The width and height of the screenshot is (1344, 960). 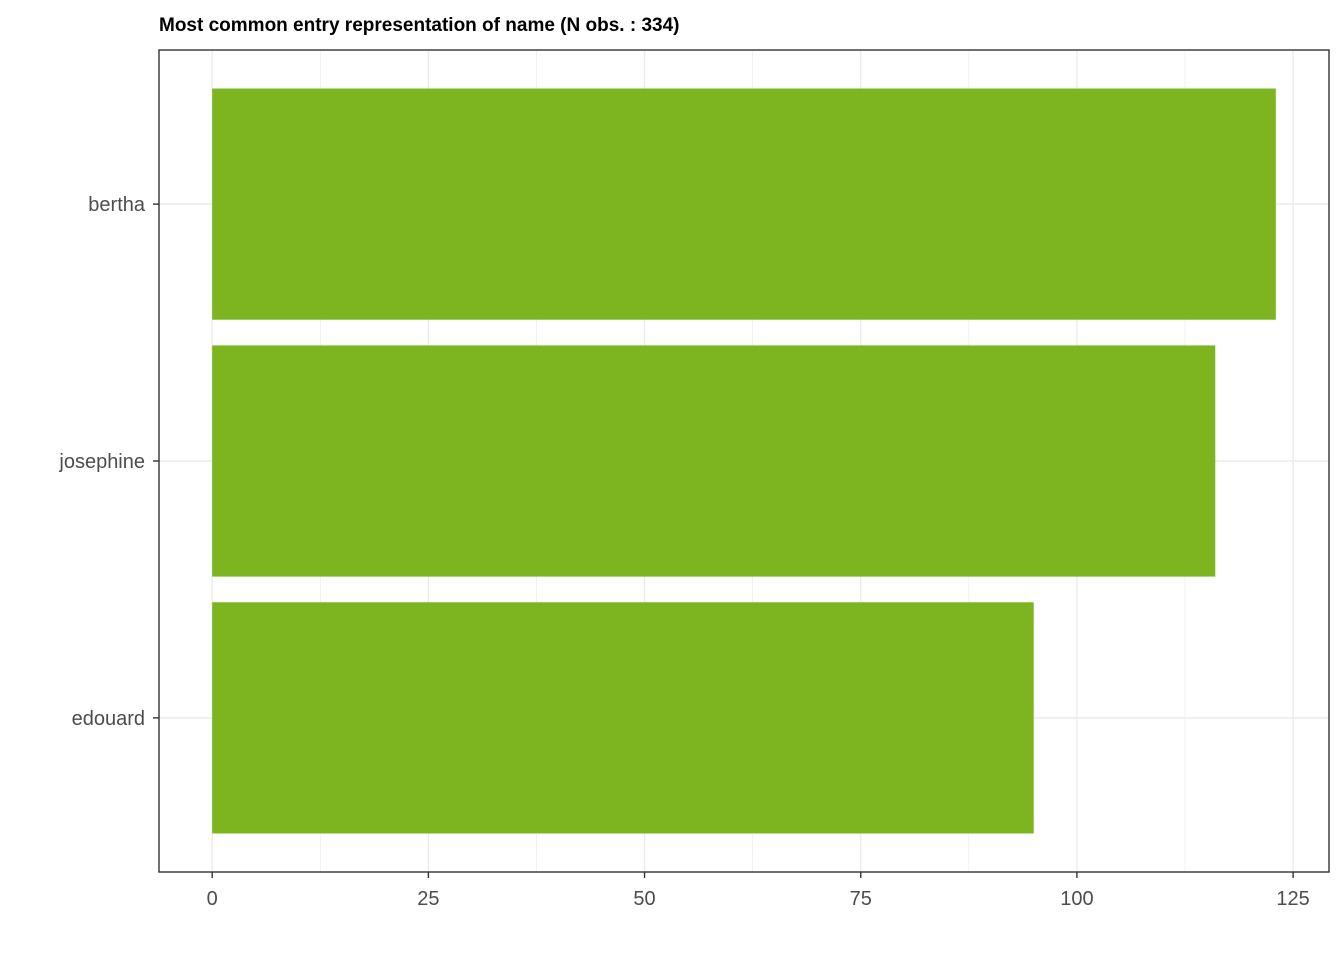 I want to click on x-tick-label: 50, so click(x=644, y=899).